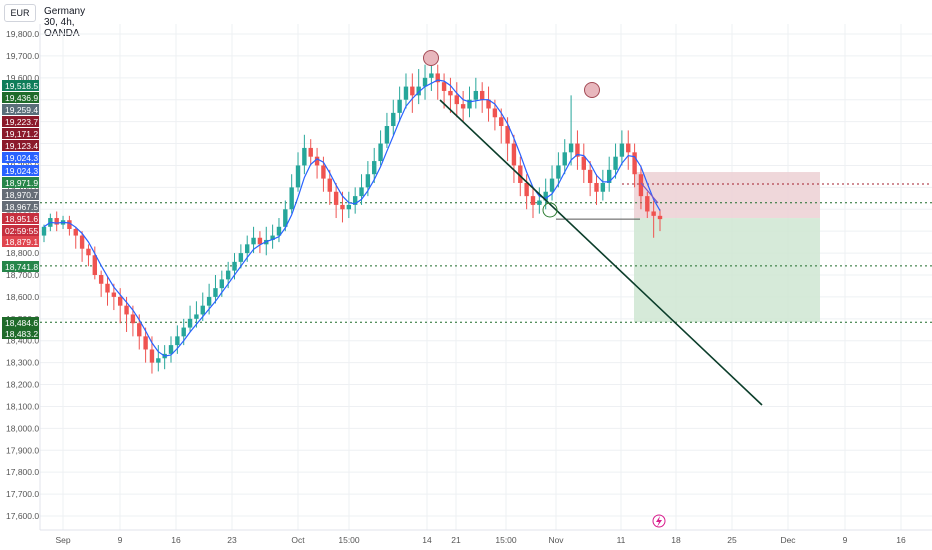 This screenshot has height=550, width=932. What do you see at coordinates (727, 270) in the screenshot?
I see `take-profit-zone` at bounding box center [727, 270].